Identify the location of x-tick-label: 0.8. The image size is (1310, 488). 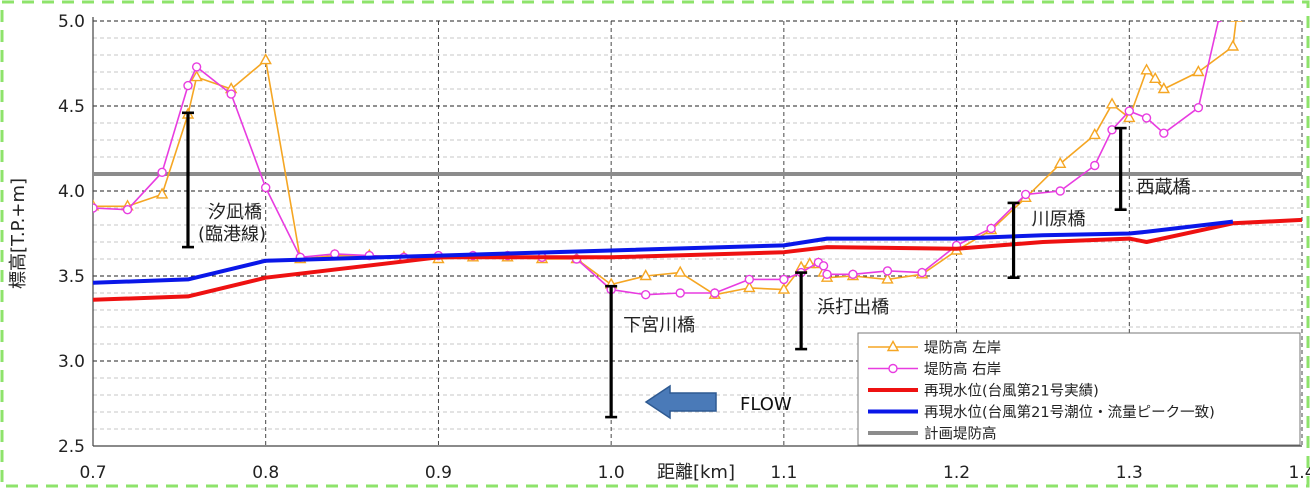
(265, 473).